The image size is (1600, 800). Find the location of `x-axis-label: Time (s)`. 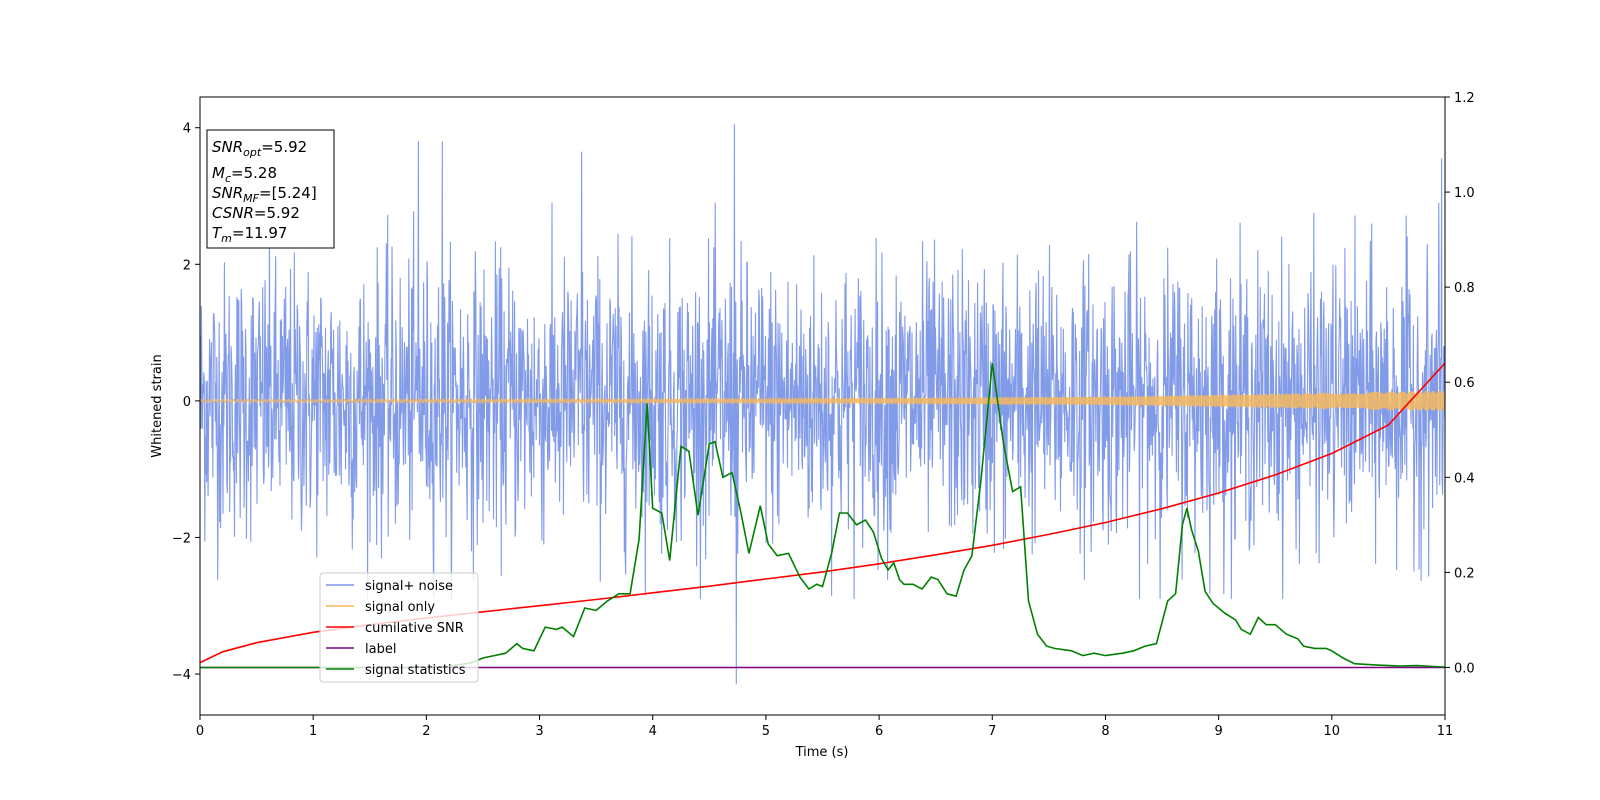

x-axis-label: Time (s) is located at coordinates (822, 752).